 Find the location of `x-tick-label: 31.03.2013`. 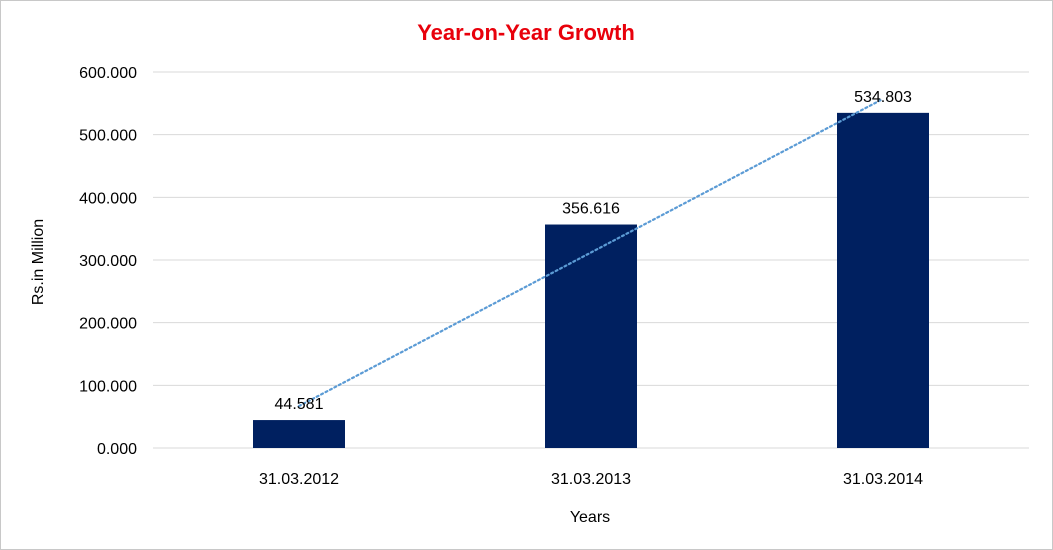

x-tick-label: 31.03.2013 is located at coordinates (591, 479).